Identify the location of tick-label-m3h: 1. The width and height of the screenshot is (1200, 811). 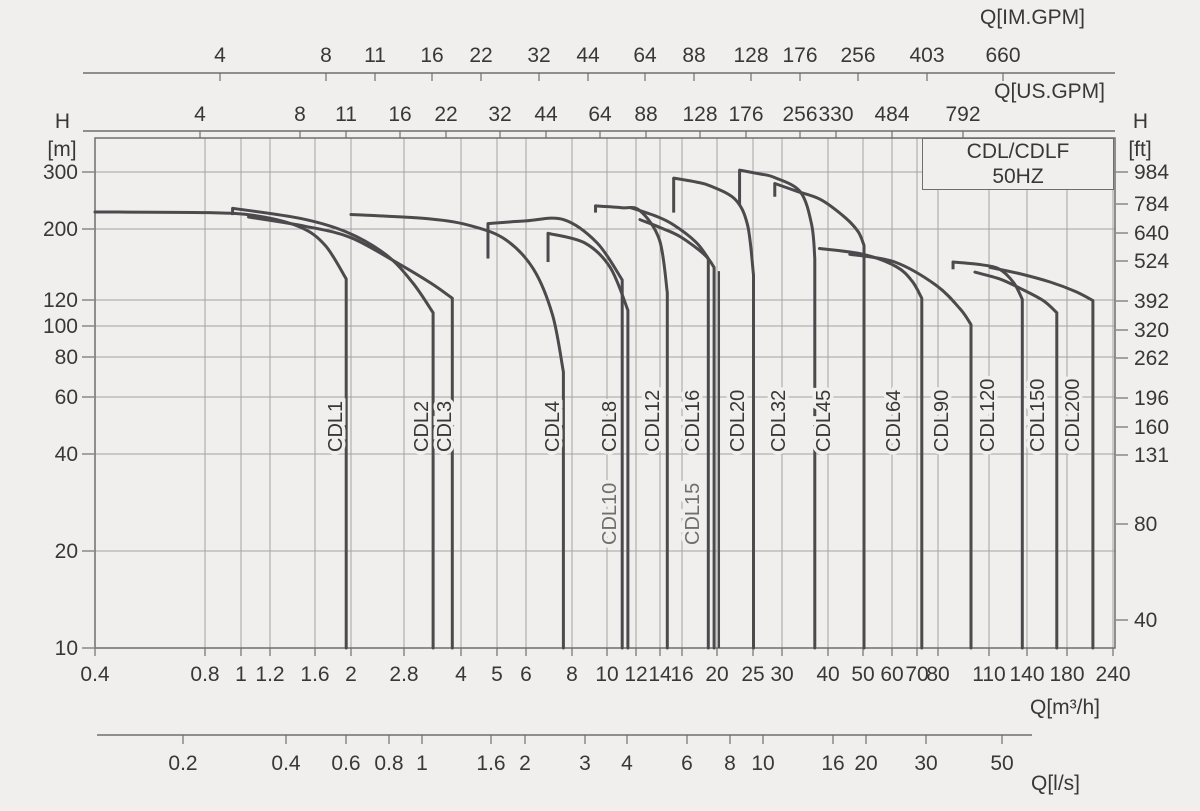
(241, 674).